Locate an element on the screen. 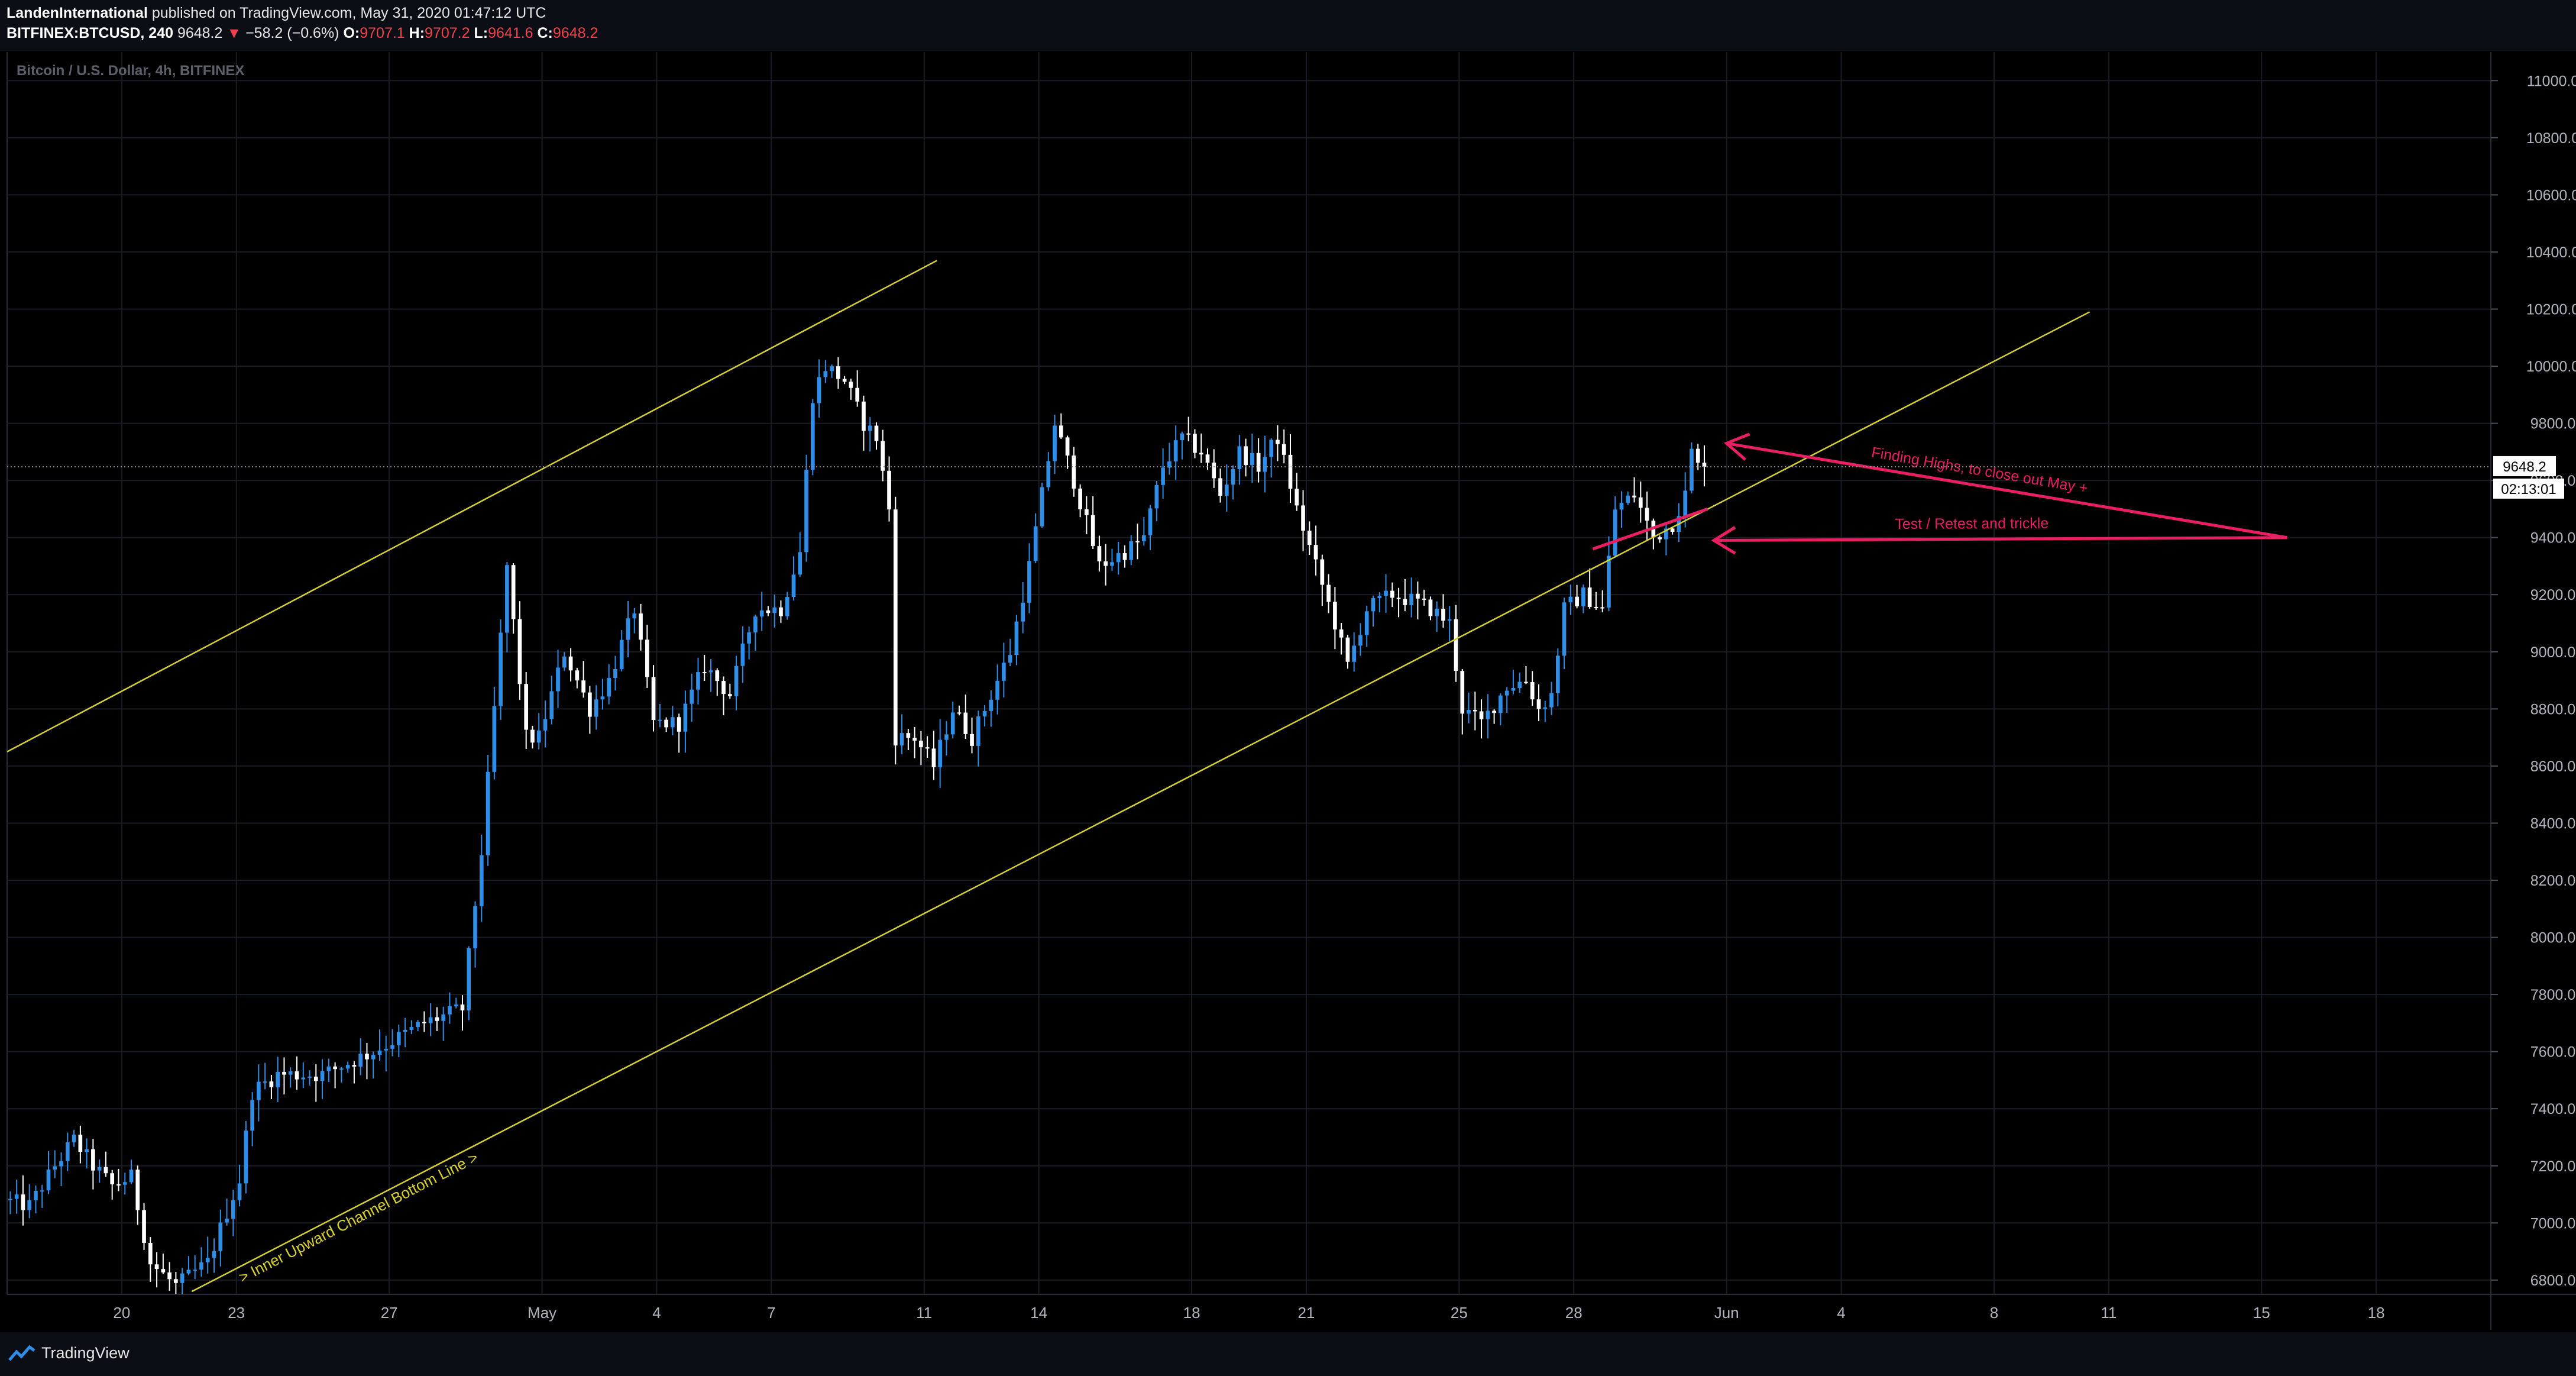 The height and width of the screenshot is (1376, 2576). last-price-label: 9648.2 is located at coordinates (2525, 467).